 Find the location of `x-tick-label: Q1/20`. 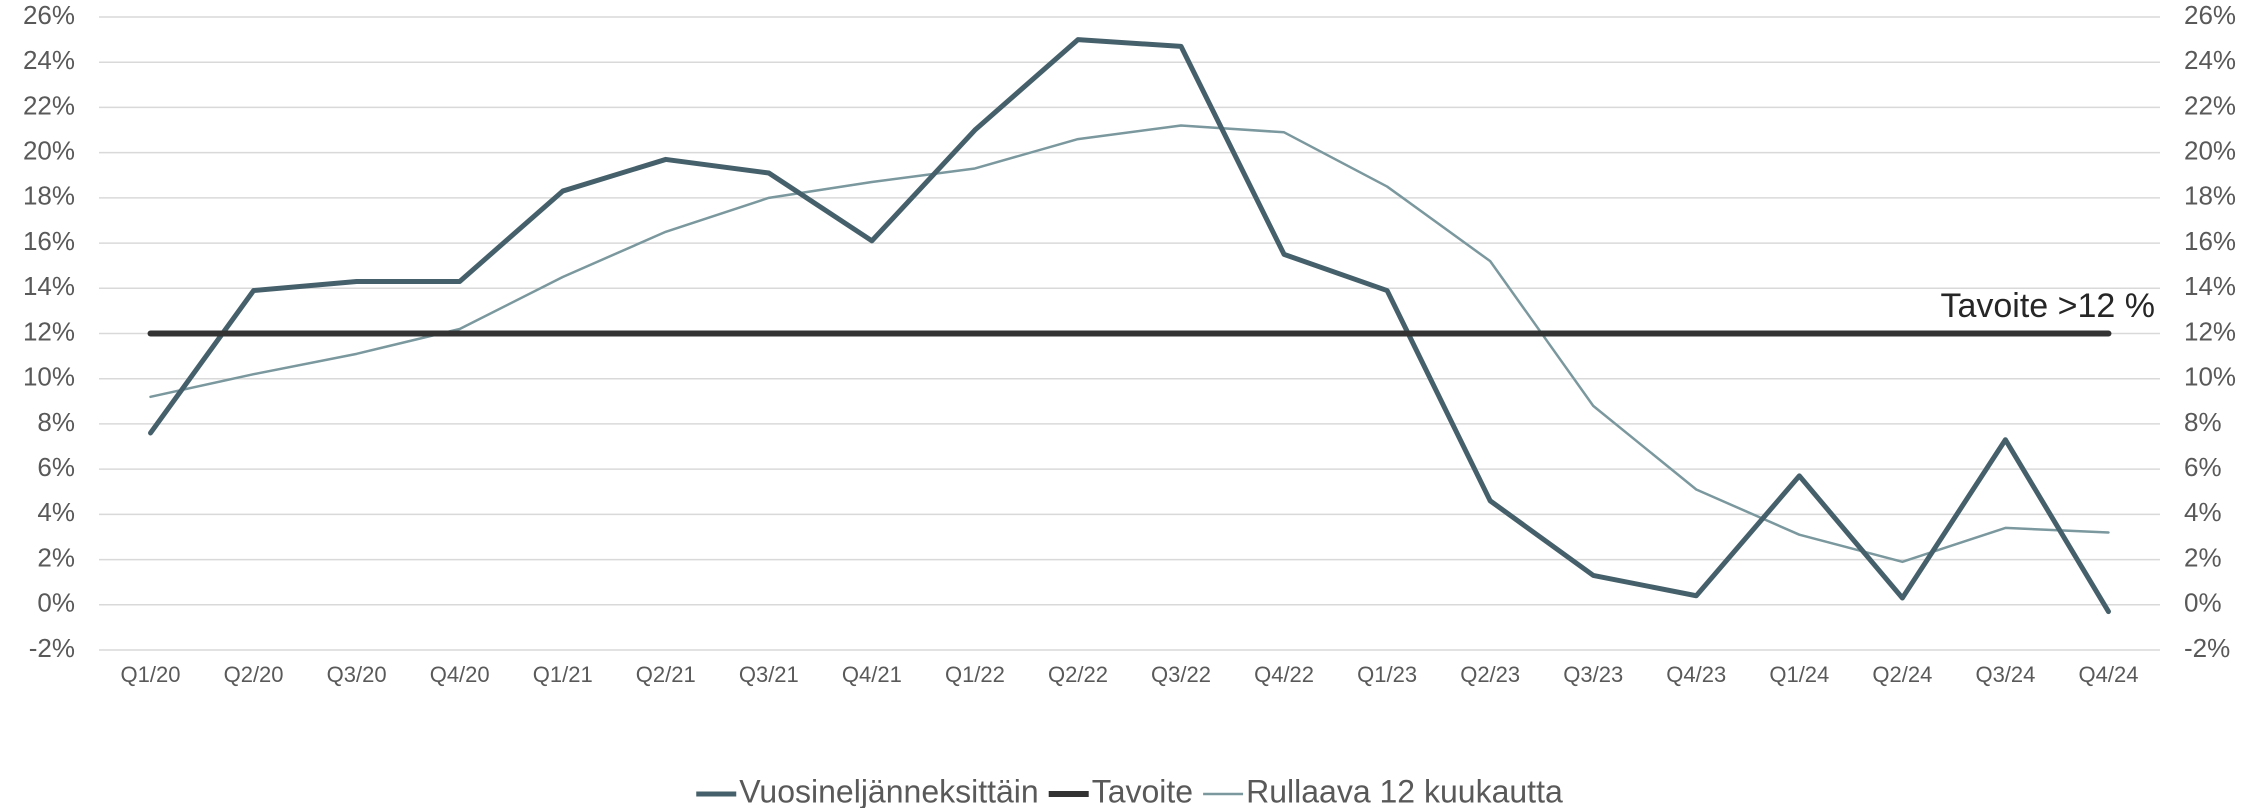

x-tick-label: Q1/20 is located at coordinates (151, 674).